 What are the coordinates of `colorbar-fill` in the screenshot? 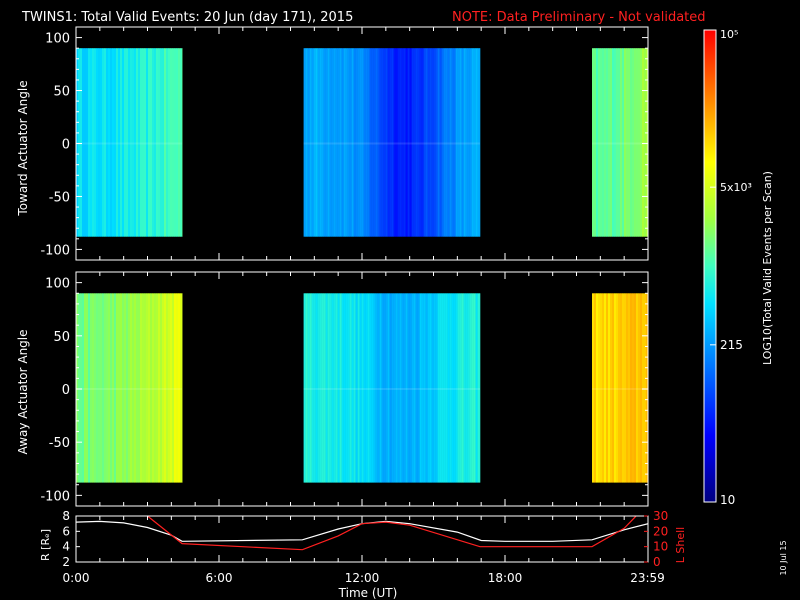 It's located at (710, 266).